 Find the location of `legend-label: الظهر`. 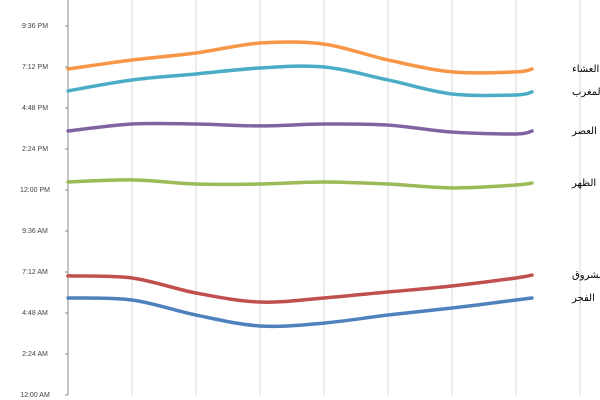

legend-label: الظهر is located at coordinates (583, 183).